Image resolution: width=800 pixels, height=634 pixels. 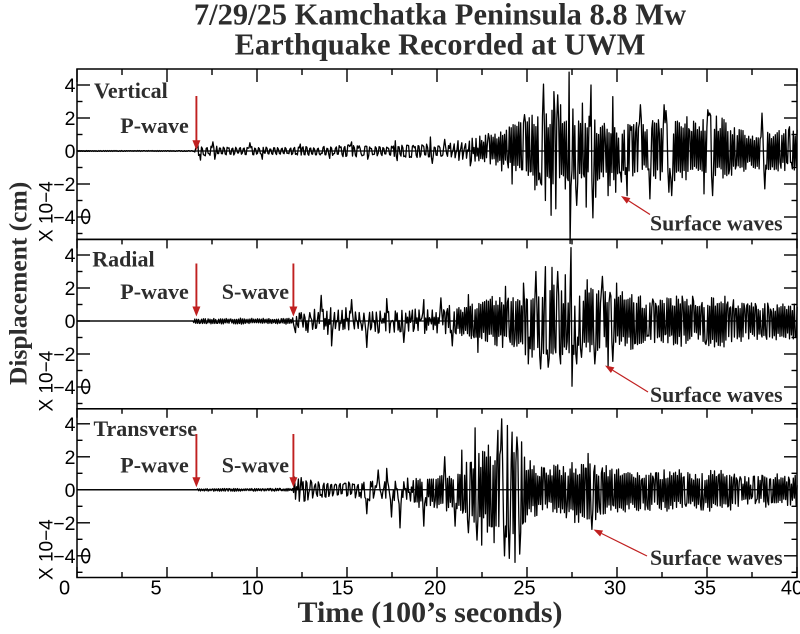 I want to click on svg-text: 40, so click(x=790, y=589).